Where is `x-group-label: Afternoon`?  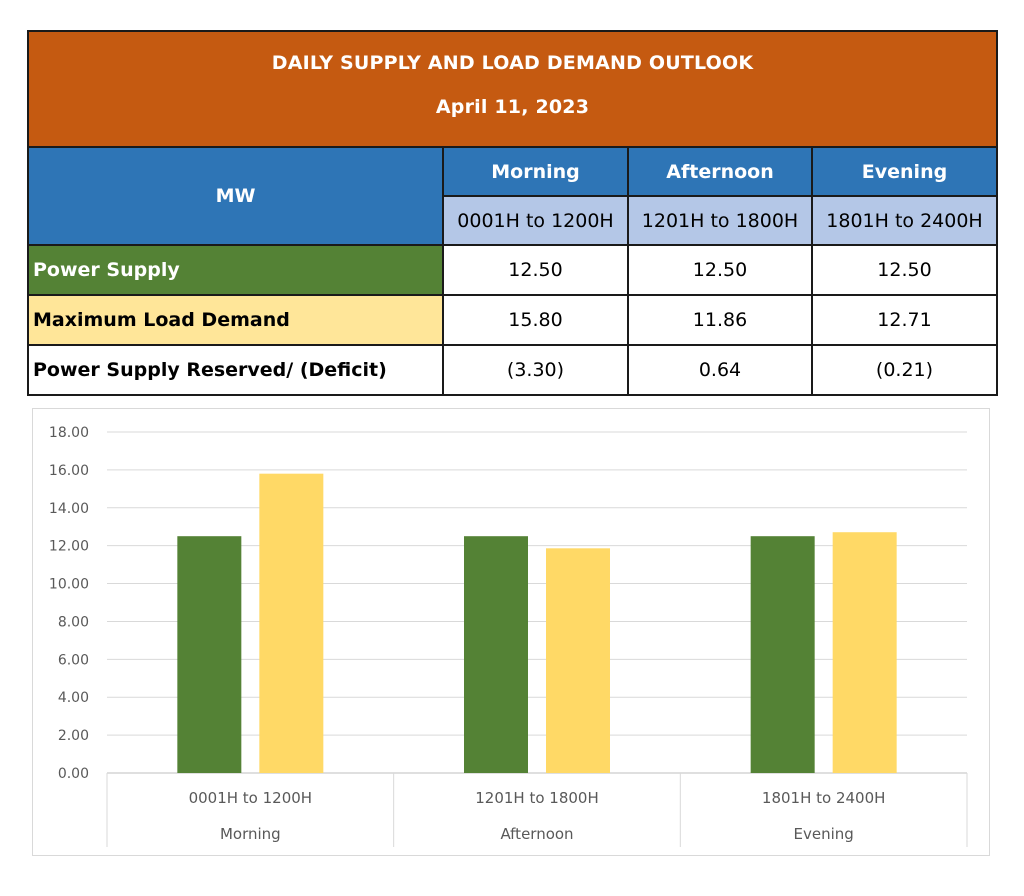
x-group-label: Afternoon is located at coordinates (536, 834).